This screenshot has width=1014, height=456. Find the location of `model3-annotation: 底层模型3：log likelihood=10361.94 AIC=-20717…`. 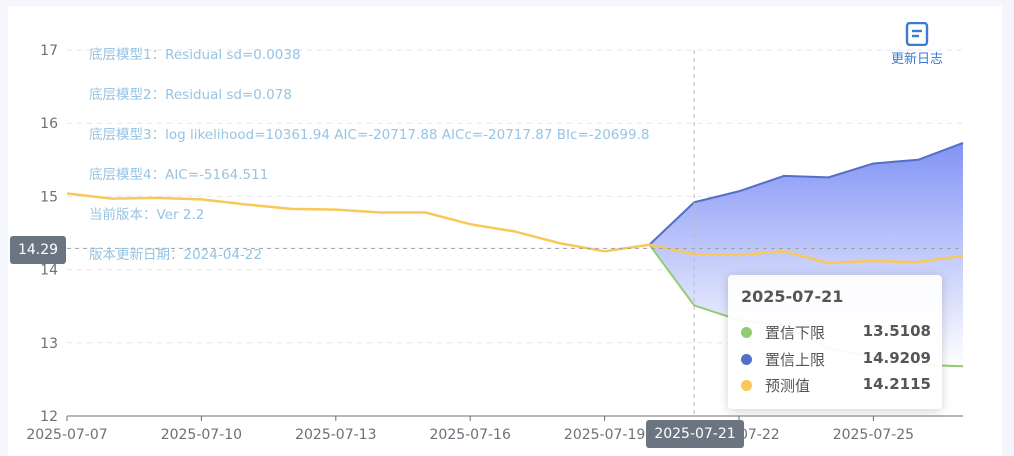

model3-annotation: 底层模型3：log likelihood=10361.94 AIC=-20717… is located at coordinates (369, 135).